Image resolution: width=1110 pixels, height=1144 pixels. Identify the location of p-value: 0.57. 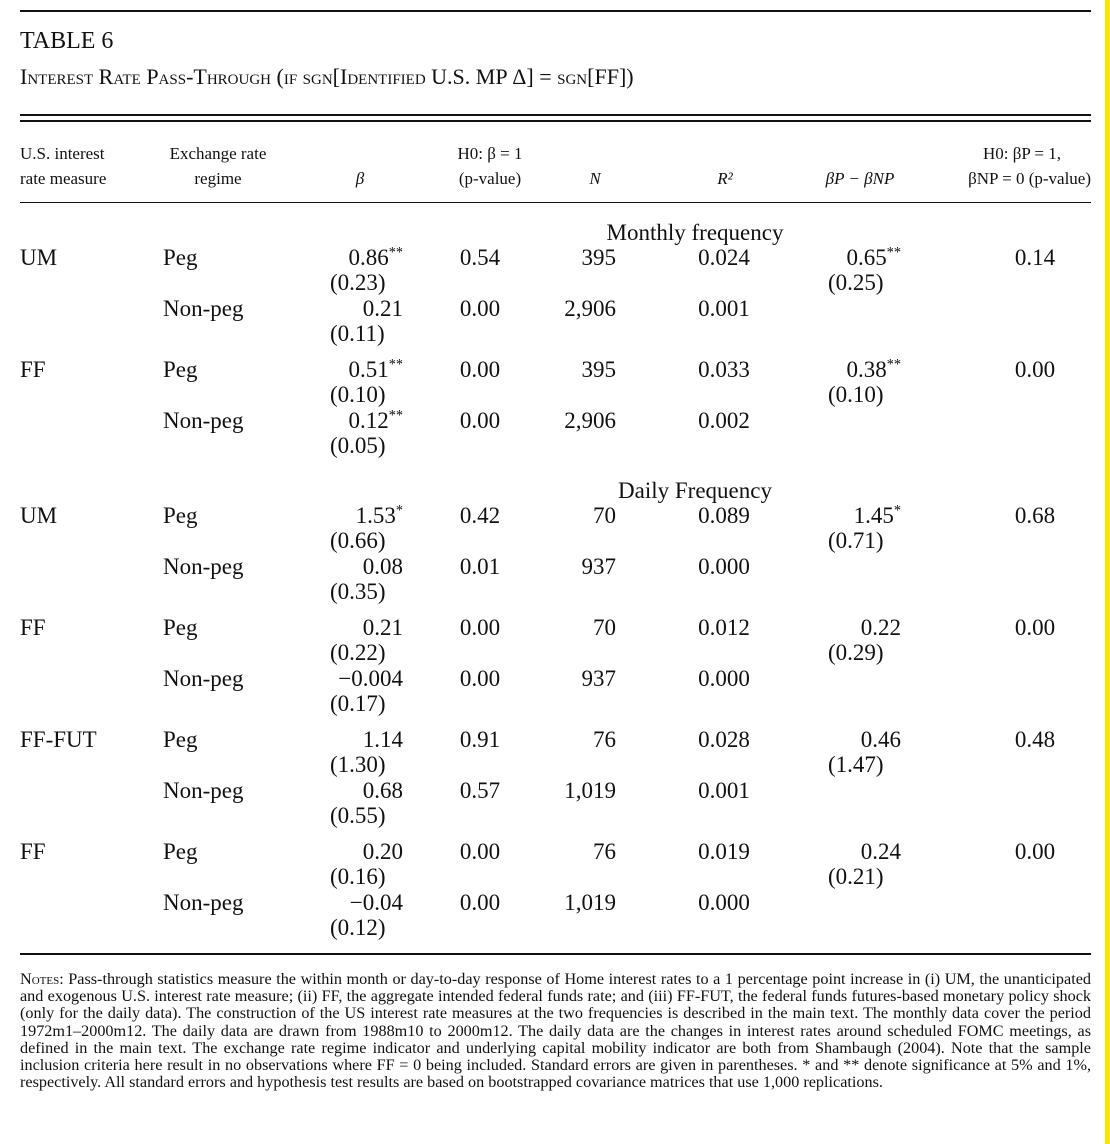
(480, 790).